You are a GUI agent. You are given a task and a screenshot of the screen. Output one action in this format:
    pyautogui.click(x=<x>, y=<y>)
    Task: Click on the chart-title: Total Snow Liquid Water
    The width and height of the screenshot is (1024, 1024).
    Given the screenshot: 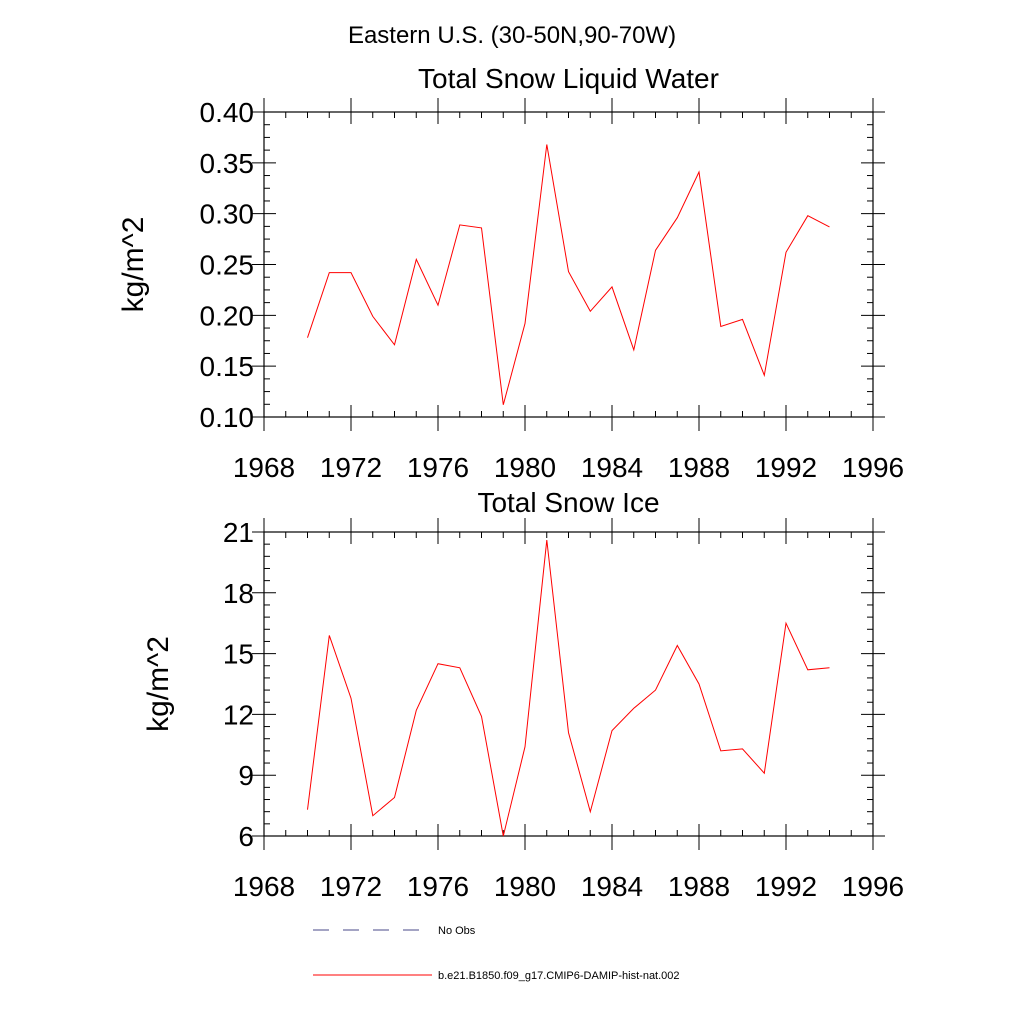 What is the action you would take?
    pyautogui.click(x=568, y=78)
    